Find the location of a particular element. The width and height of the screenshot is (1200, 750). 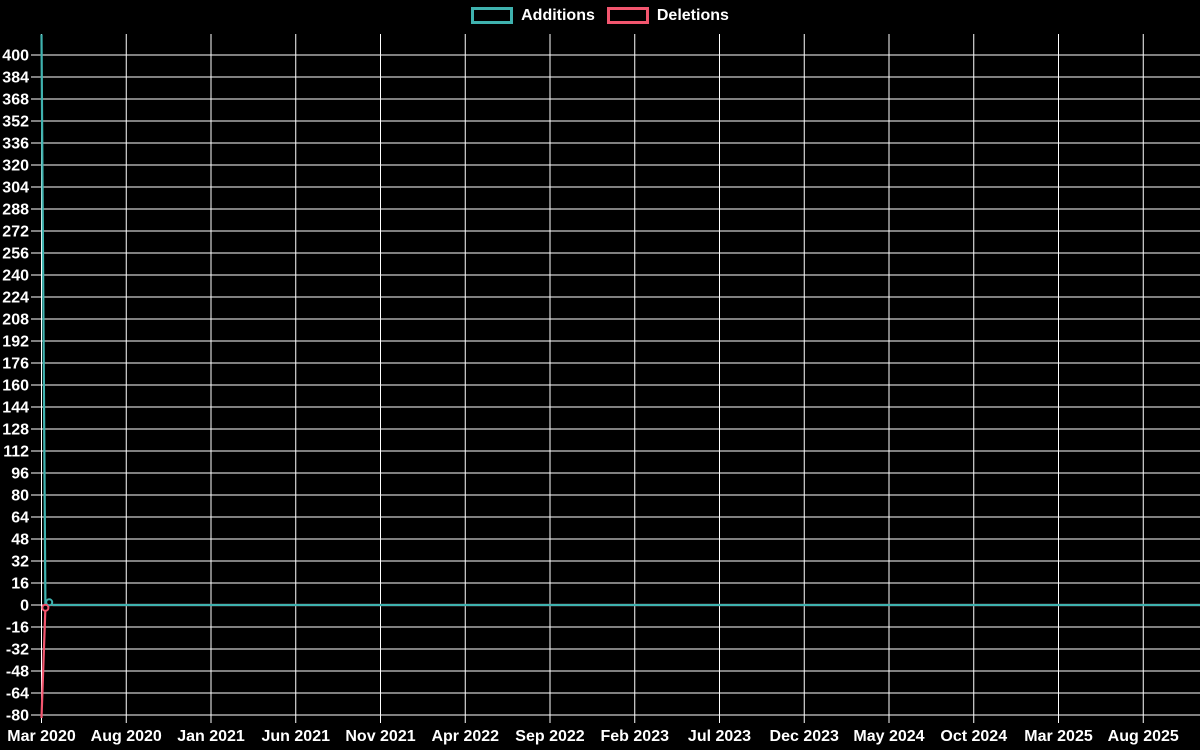

y-tick-label: 160 is located at coordinates (15, 386).